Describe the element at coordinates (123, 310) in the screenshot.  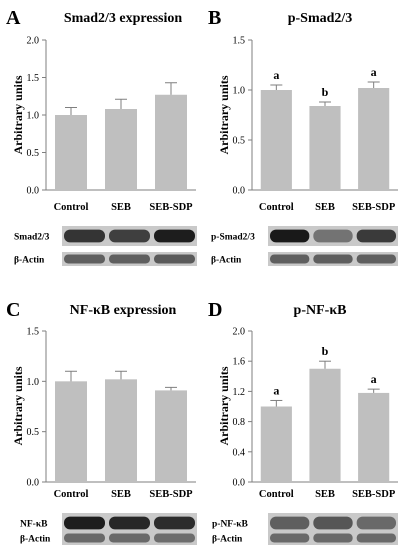
I see `panel-title: NF-κB expression` at that location.